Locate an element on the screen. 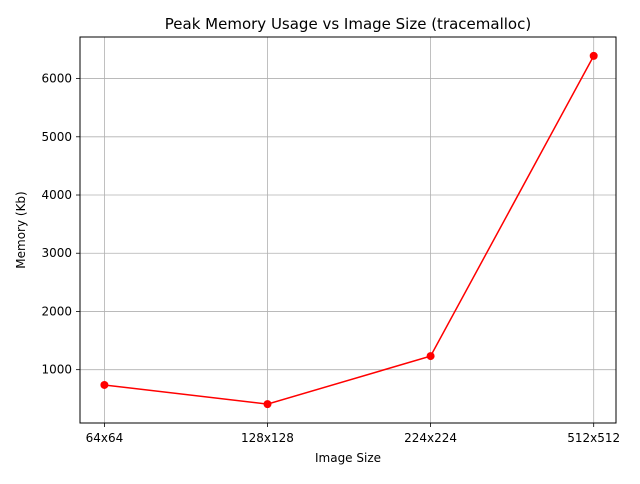 The image size is (640, 484). x-tick-label: 128x128 is located at coordinates (267, 438).